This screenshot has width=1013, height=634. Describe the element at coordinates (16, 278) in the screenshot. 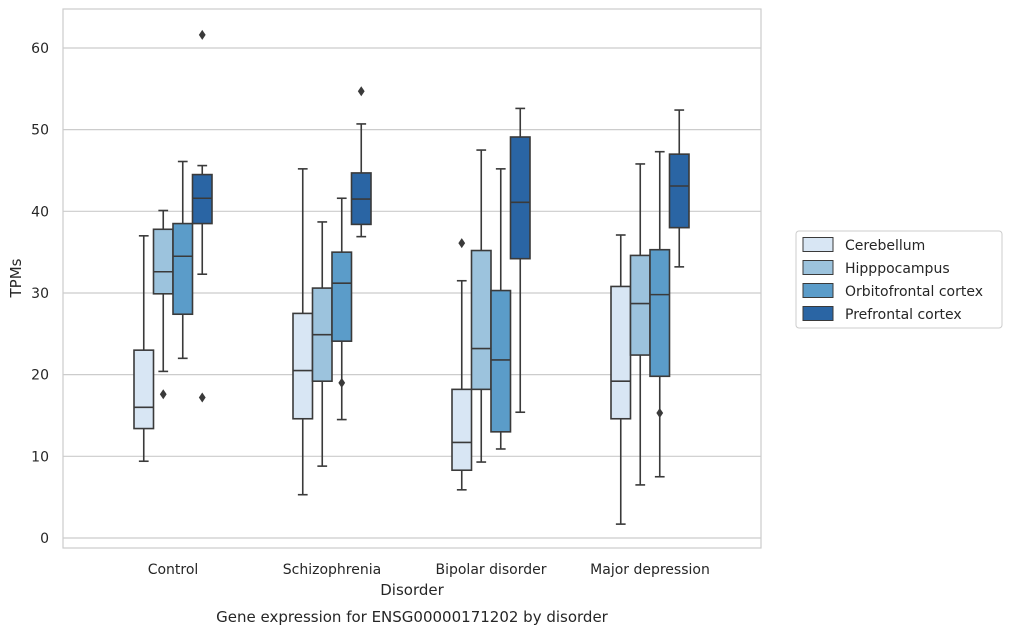

I see `y-axis-label: TPMs` at that location.